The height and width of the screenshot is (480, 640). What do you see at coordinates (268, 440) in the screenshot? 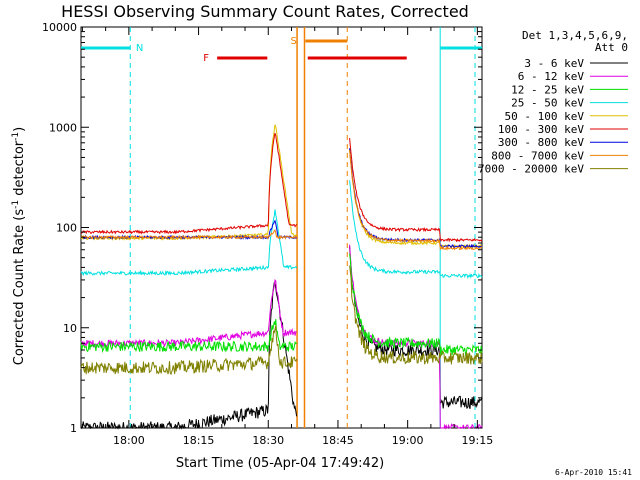
I see `x-tick-label: 18:30` at bounding box center [268, 440].